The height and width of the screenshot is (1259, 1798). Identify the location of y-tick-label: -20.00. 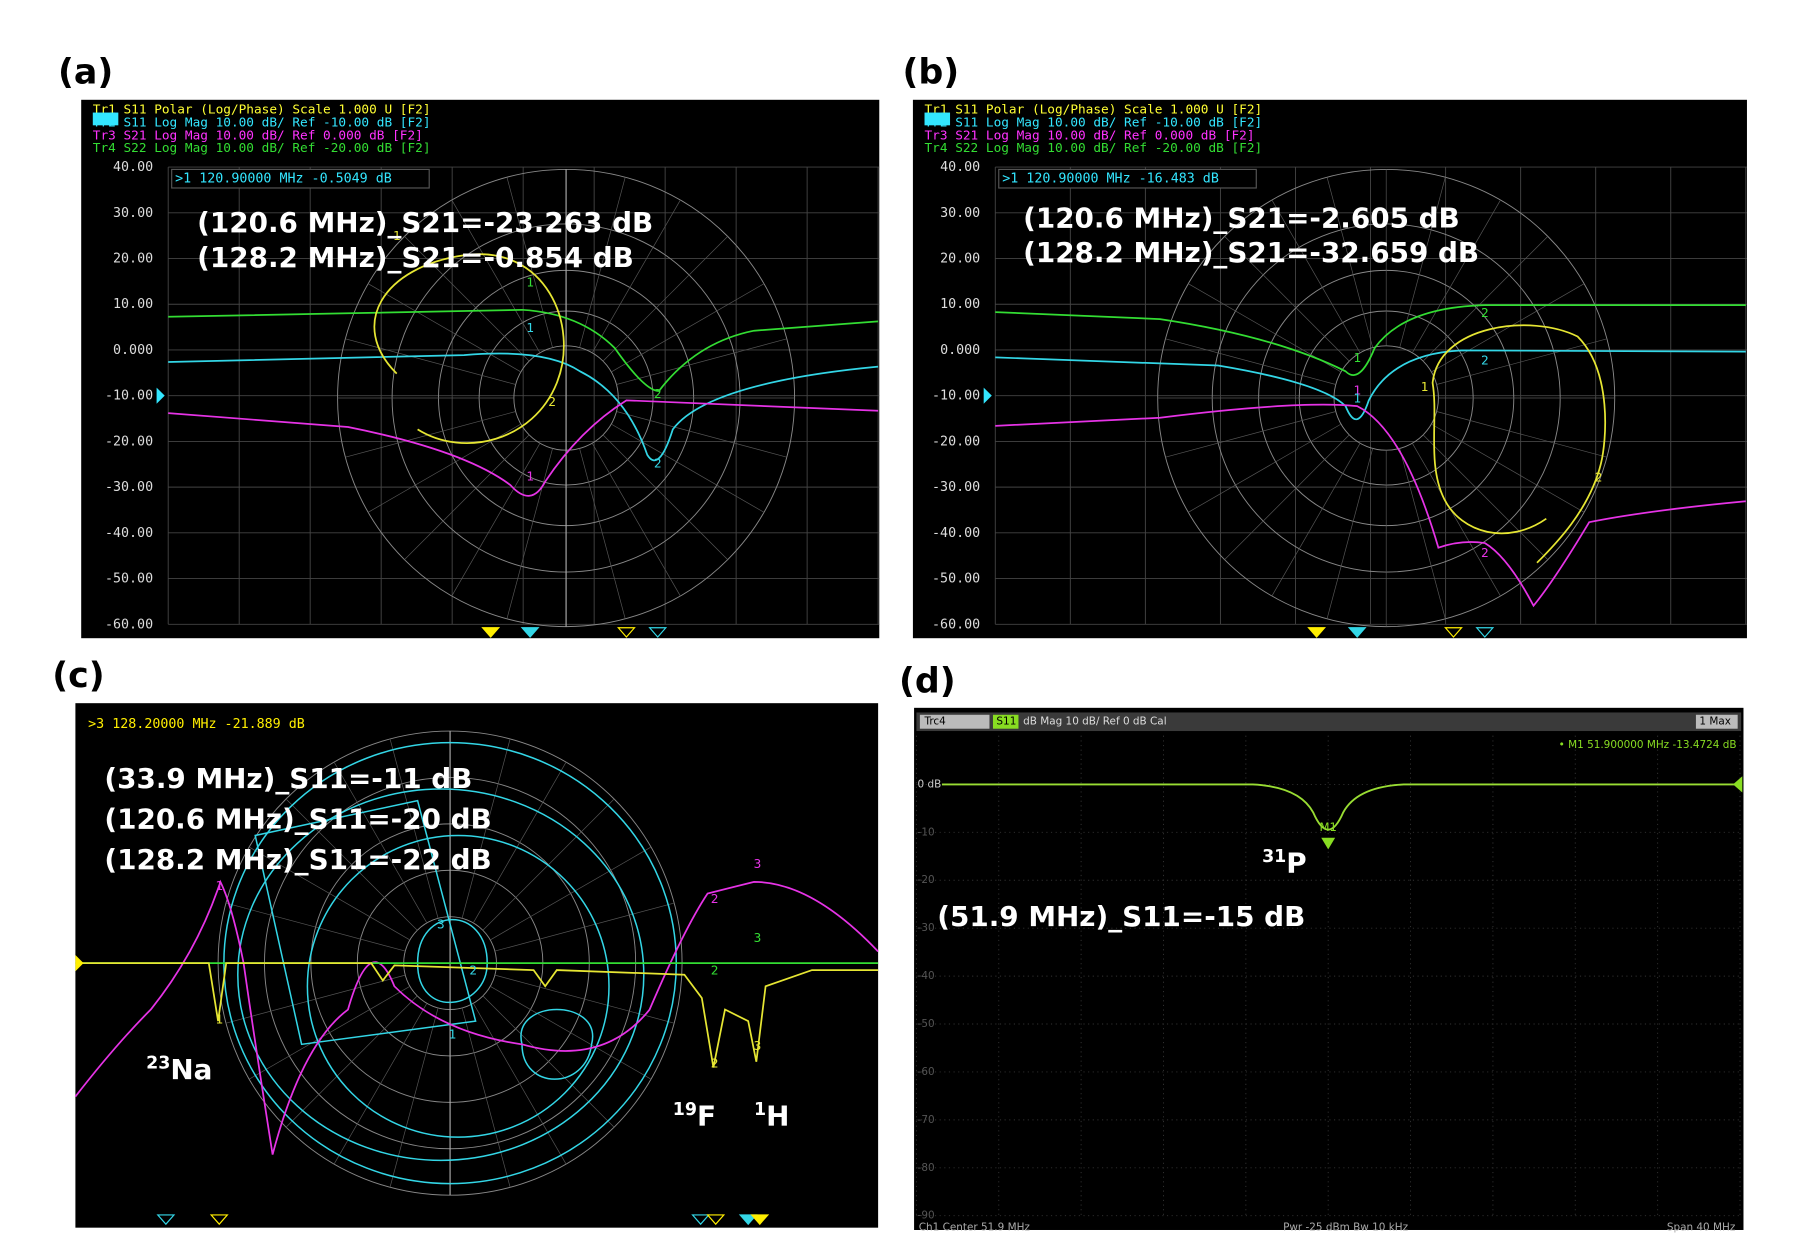
(956, 441).